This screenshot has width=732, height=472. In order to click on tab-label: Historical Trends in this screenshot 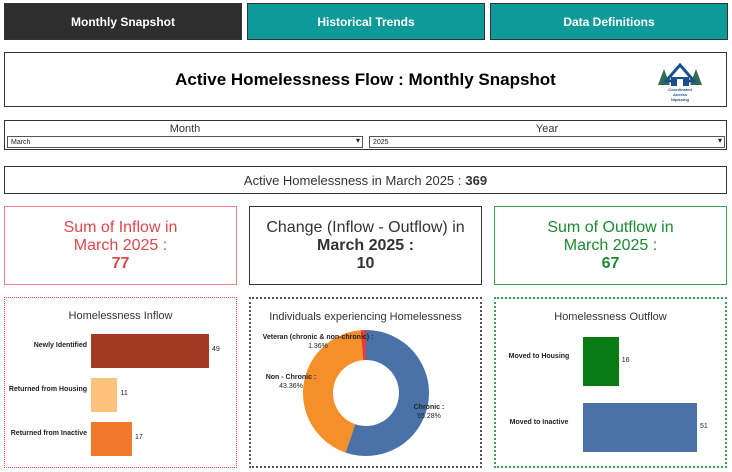, I will do `click(366, 21)`.